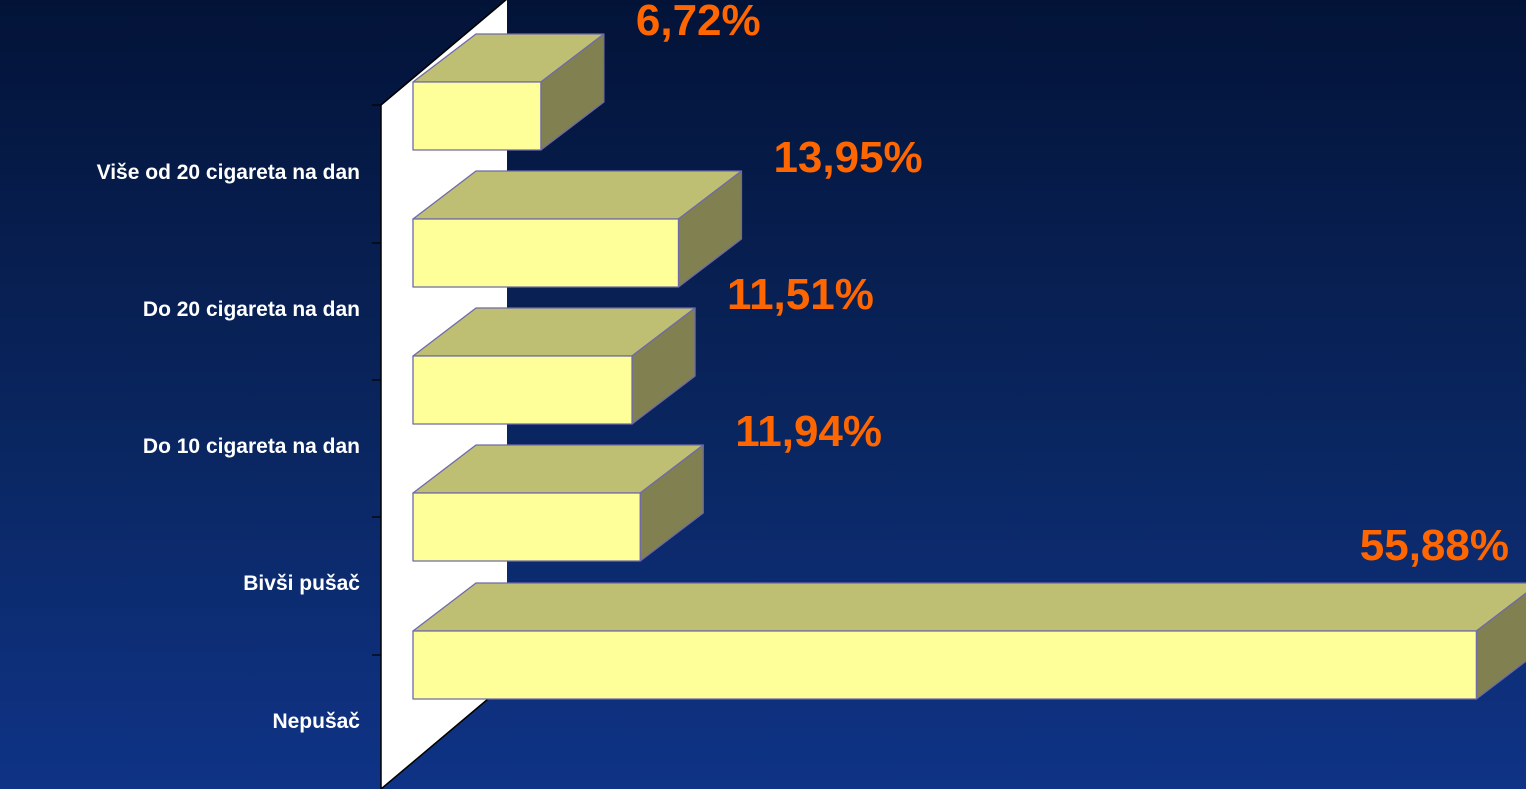 The width and height of the screenshot is (1526, 789). I want to click on bar-top-face, so click(969, 607).